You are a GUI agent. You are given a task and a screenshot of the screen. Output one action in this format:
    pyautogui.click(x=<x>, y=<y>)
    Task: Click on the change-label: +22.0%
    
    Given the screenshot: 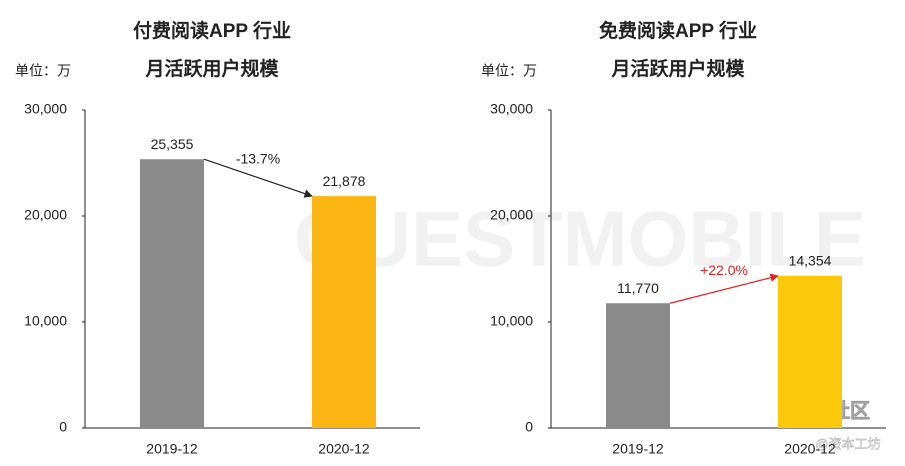 What is the action you would take?
    pyautogui.click(x=724, y=270)
    